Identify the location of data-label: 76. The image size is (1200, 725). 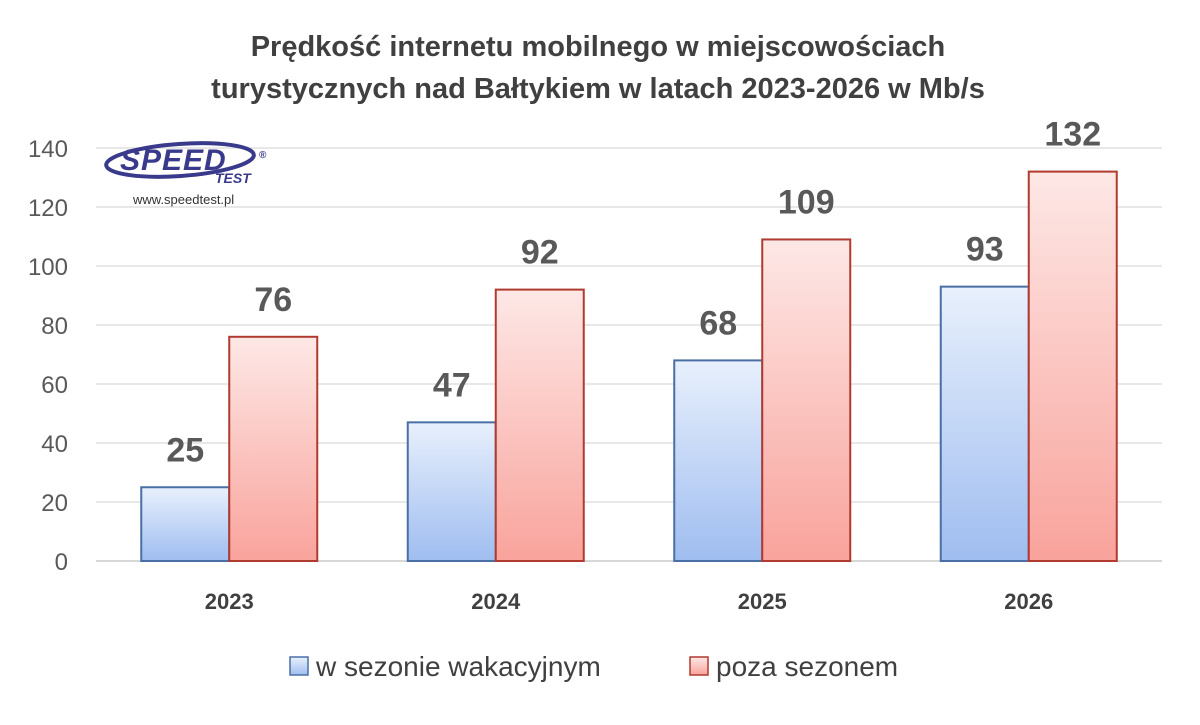
(273, 300).